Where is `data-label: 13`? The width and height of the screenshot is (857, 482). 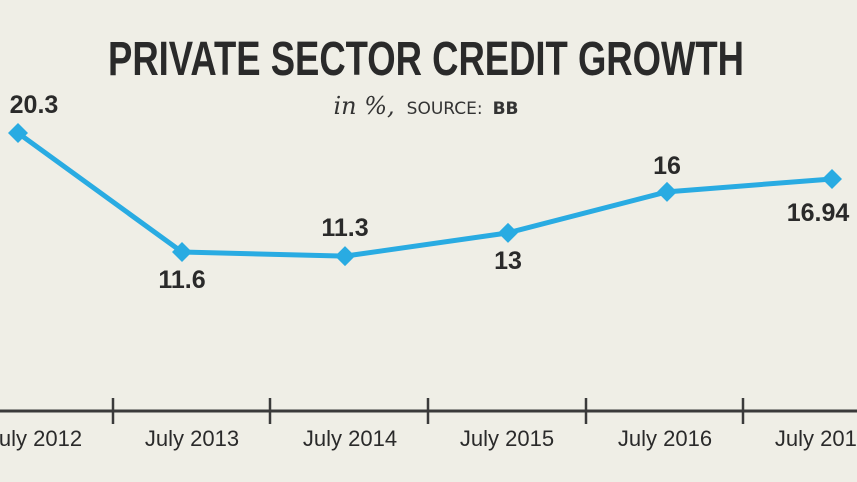 data-label: 13 is located at coordinates (508, 261).